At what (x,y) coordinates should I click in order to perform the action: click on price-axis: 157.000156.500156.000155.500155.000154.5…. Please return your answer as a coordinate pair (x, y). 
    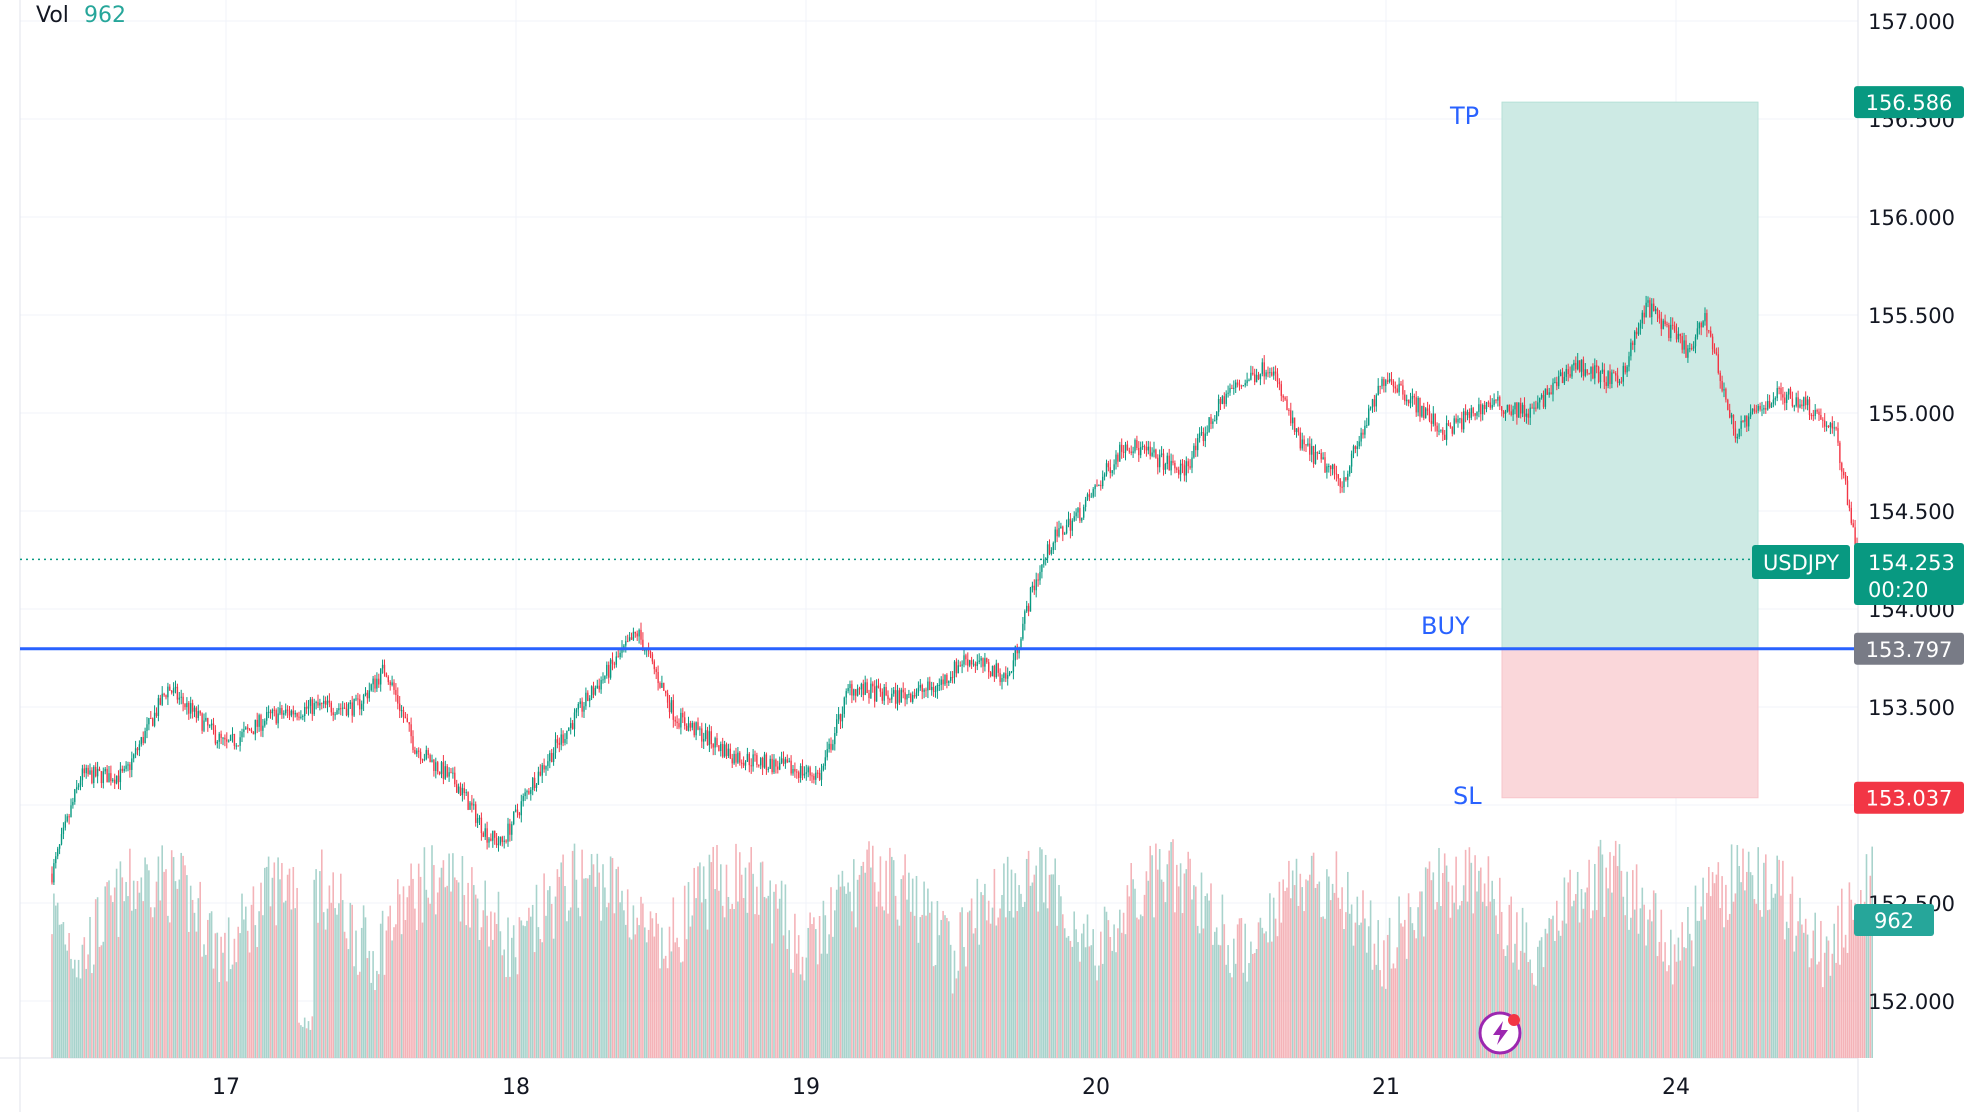
    Looking at the image, I should click on (1911, 512).